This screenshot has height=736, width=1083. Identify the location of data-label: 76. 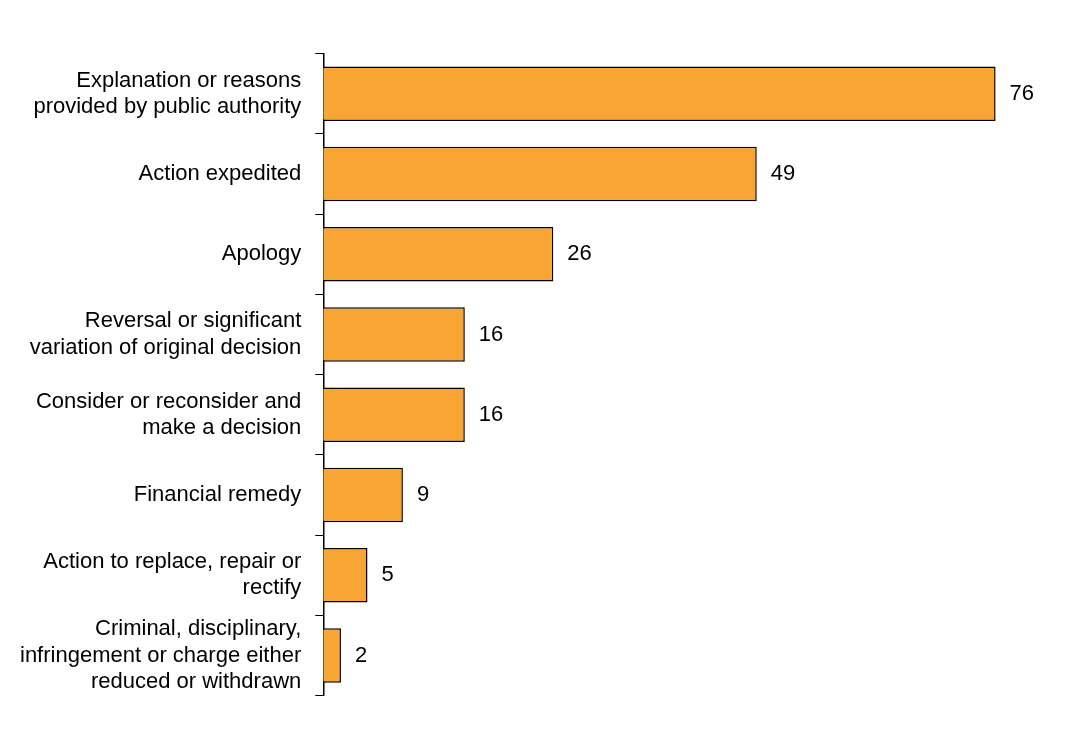
(1022, 92).